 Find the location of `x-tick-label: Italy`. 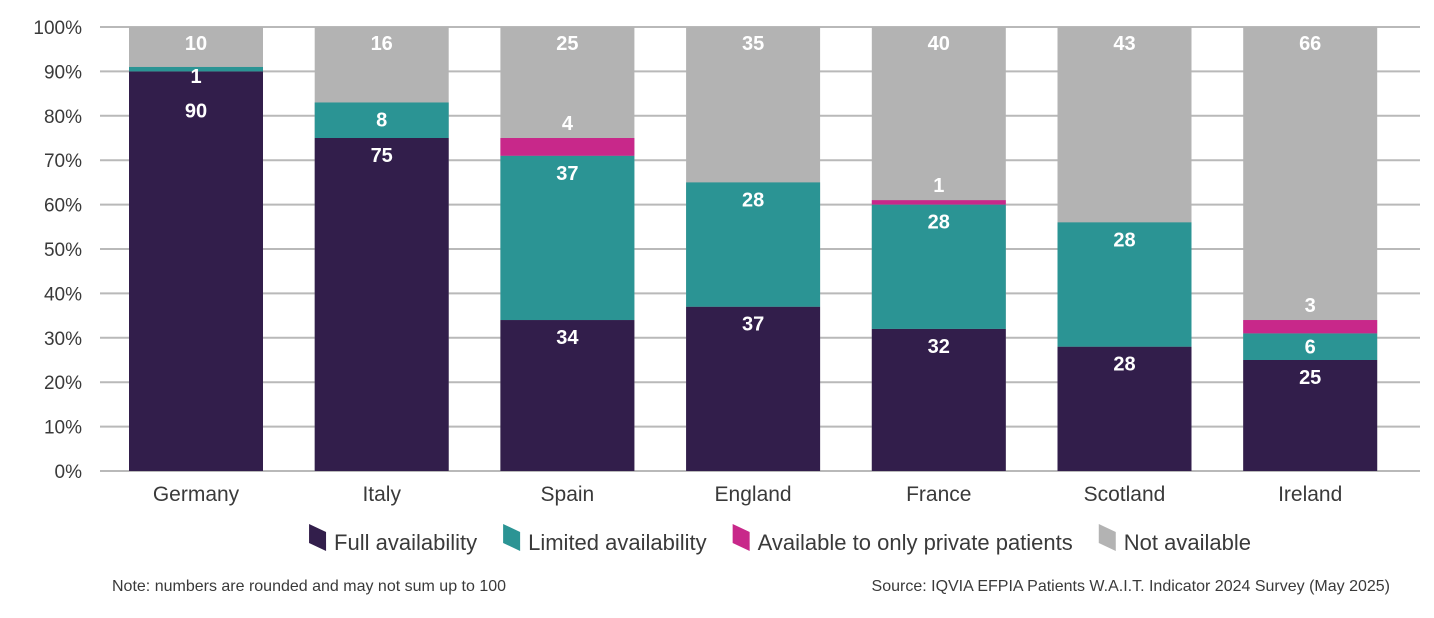

x-tick-label: Italy is located at coordinates (381, 494).